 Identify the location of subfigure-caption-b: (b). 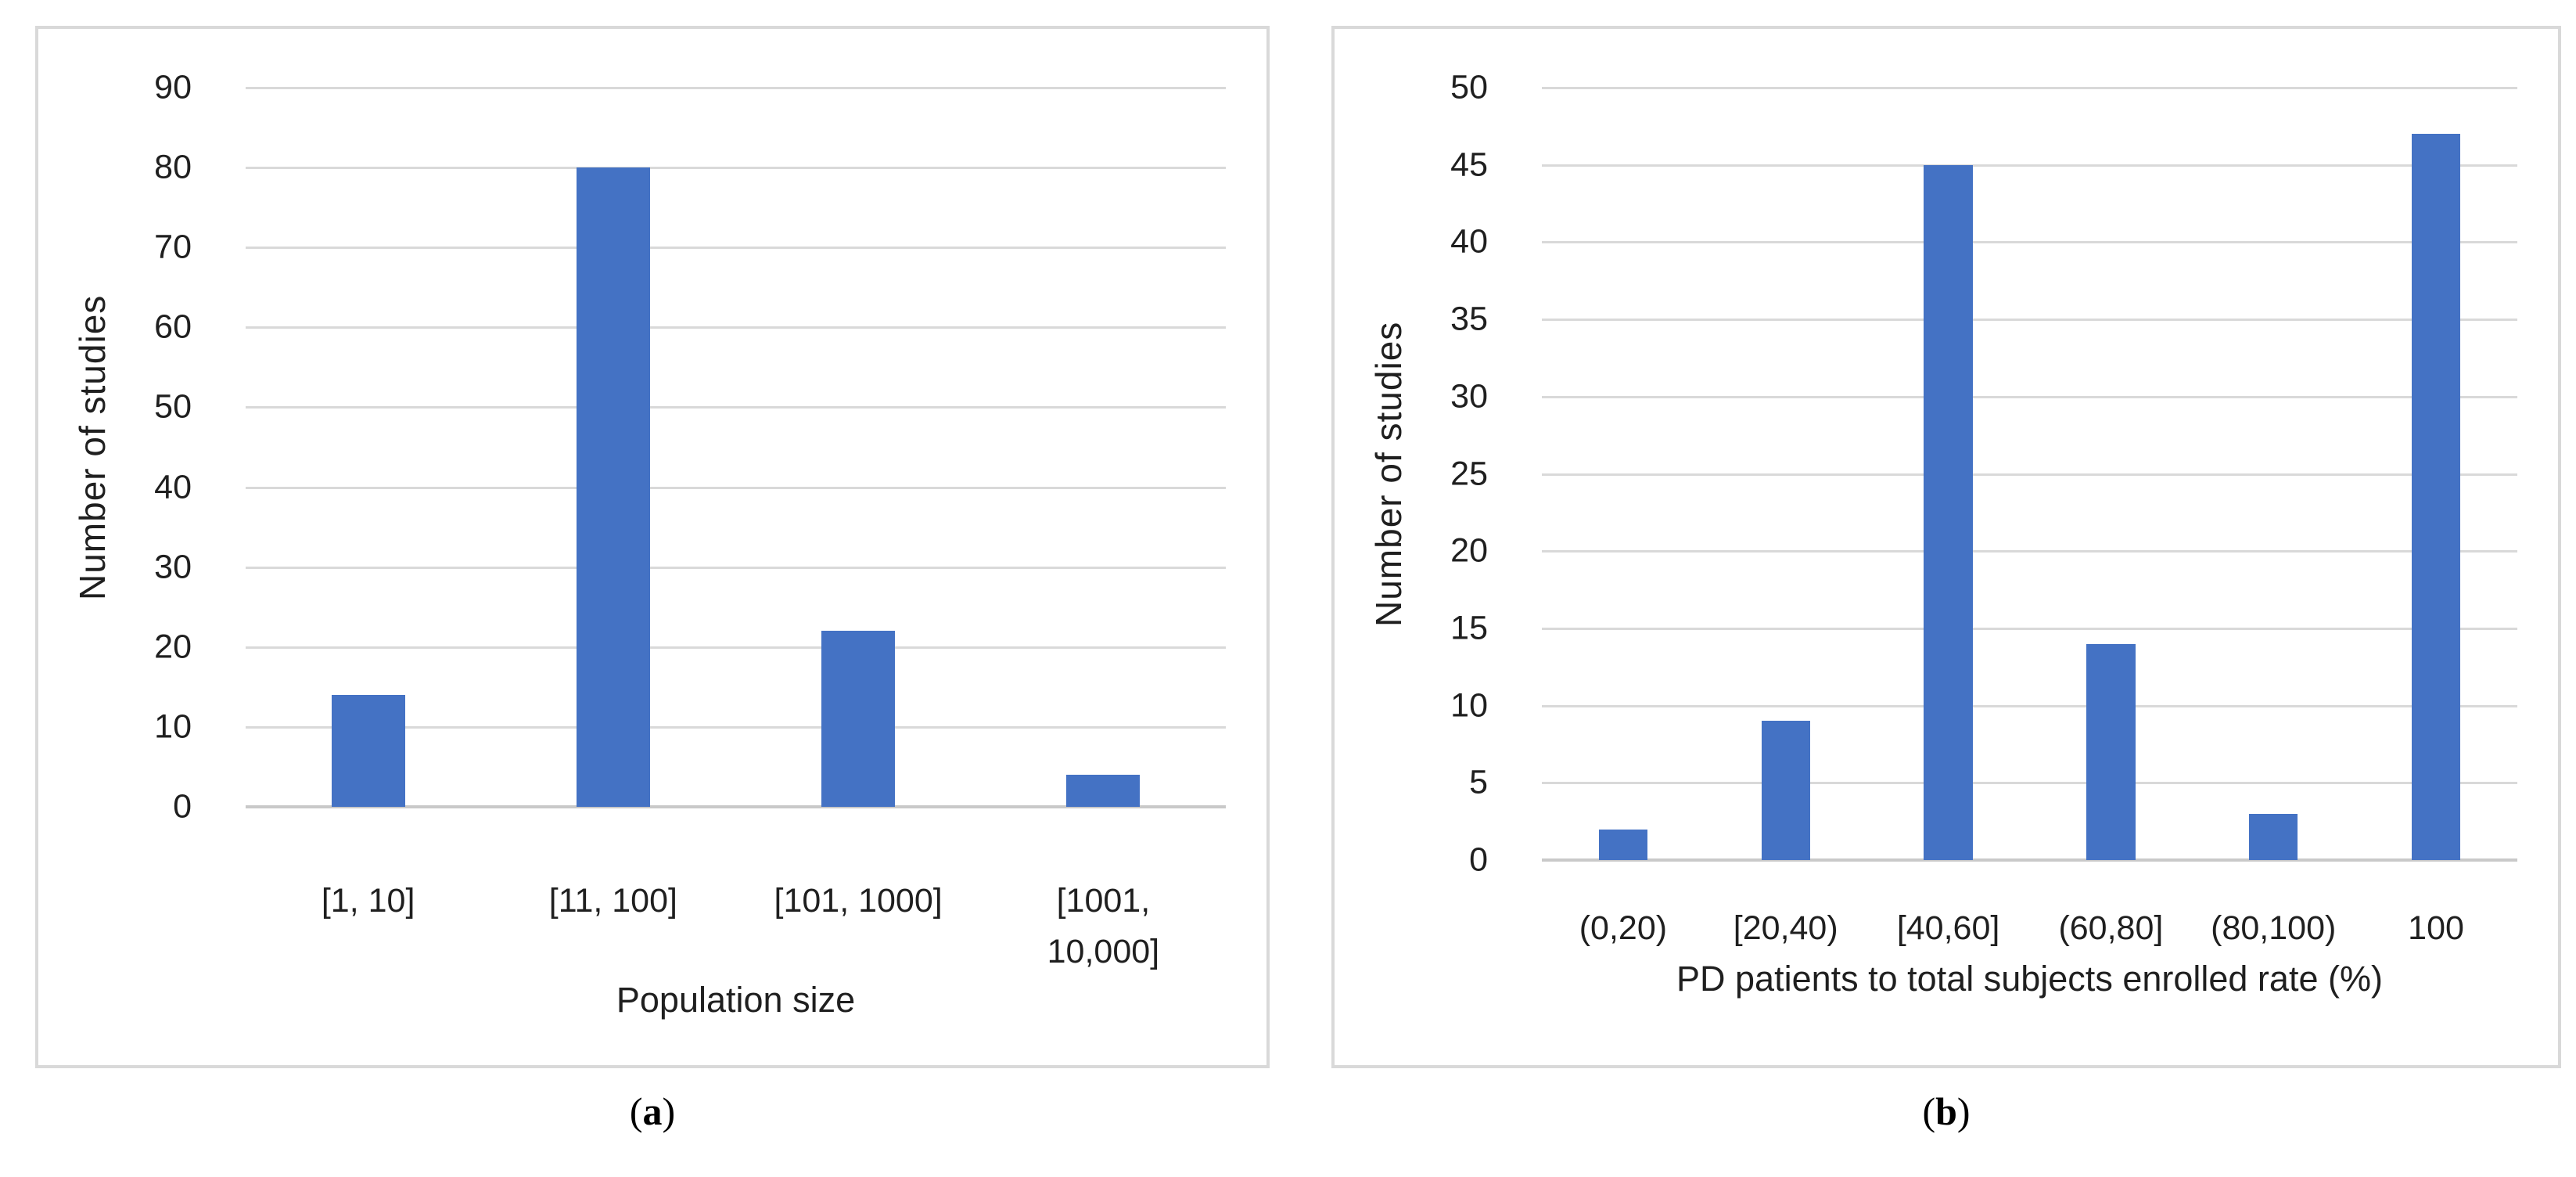
(1946, 1111).